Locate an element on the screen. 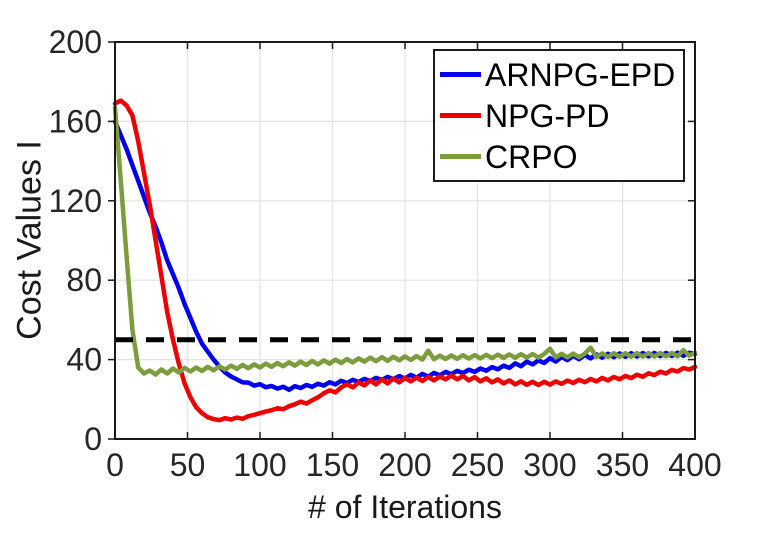 The image size is (768, 540). y-axis-label: Cost Values I is located at coordinates (29, 240).